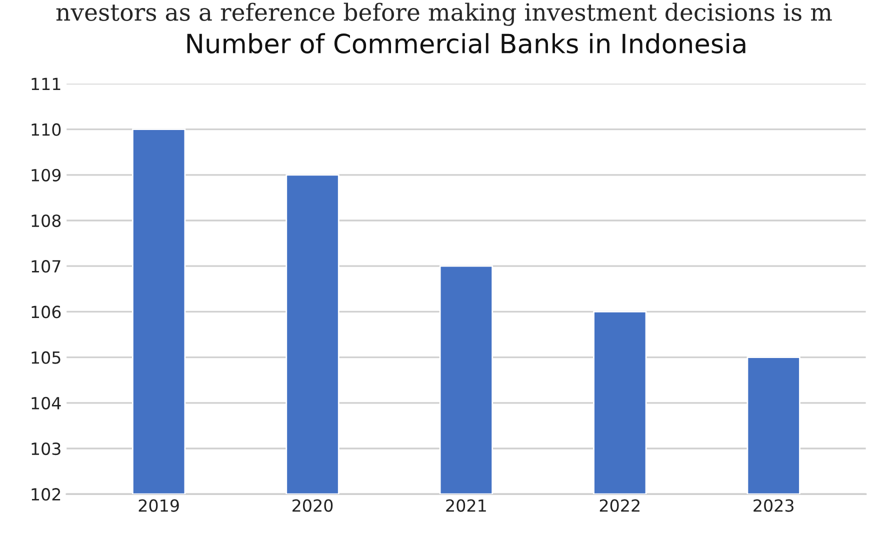 The height and width of the screenshot is (540, 888). Describe the element at coordinates (158, 505) in the screenshot. I see `x-tick-label: 2019` at that location.